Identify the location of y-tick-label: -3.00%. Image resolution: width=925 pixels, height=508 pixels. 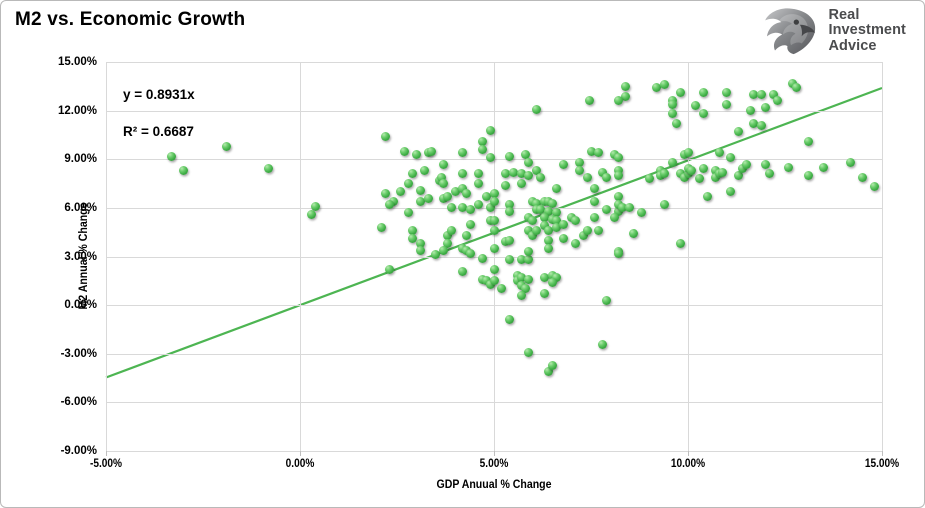
(78, 353).